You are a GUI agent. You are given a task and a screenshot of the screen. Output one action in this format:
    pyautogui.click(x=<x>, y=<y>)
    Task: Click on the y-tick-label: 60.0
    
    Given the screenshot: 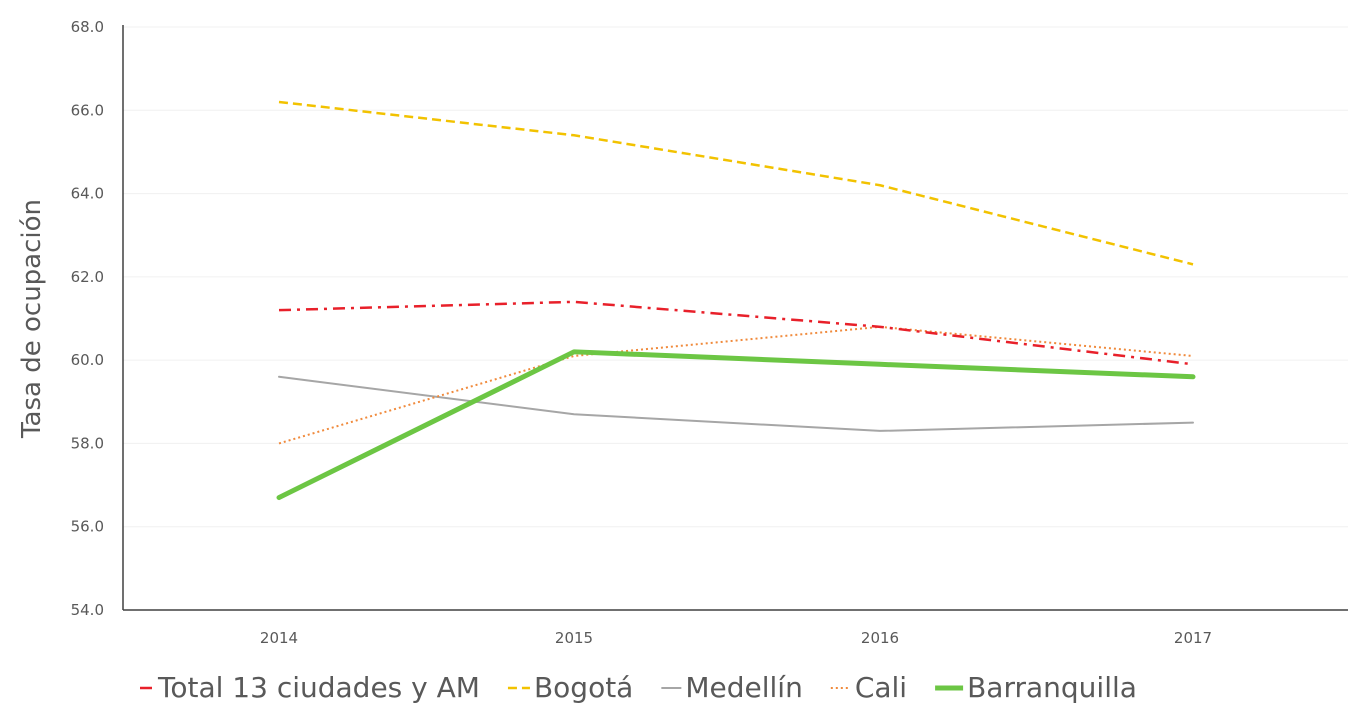 What is the action you would take?
    pyautogui.click(x=87, y=360)
    